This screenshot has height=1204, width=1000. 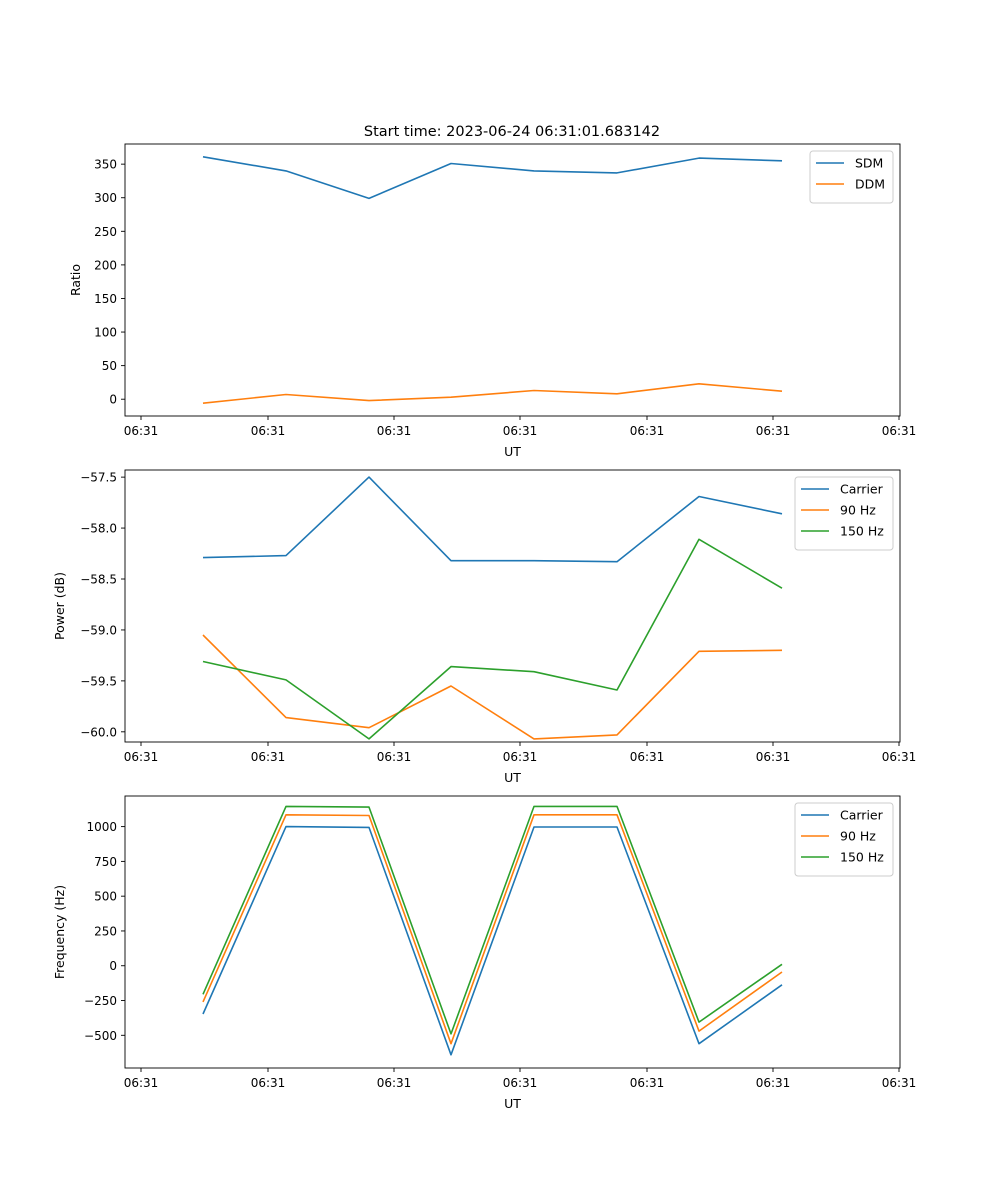 What do you see at coordinates (75, 280) in the screenshot?
I see `y-axis-label: Ratio` at bounding box center [75, 280].